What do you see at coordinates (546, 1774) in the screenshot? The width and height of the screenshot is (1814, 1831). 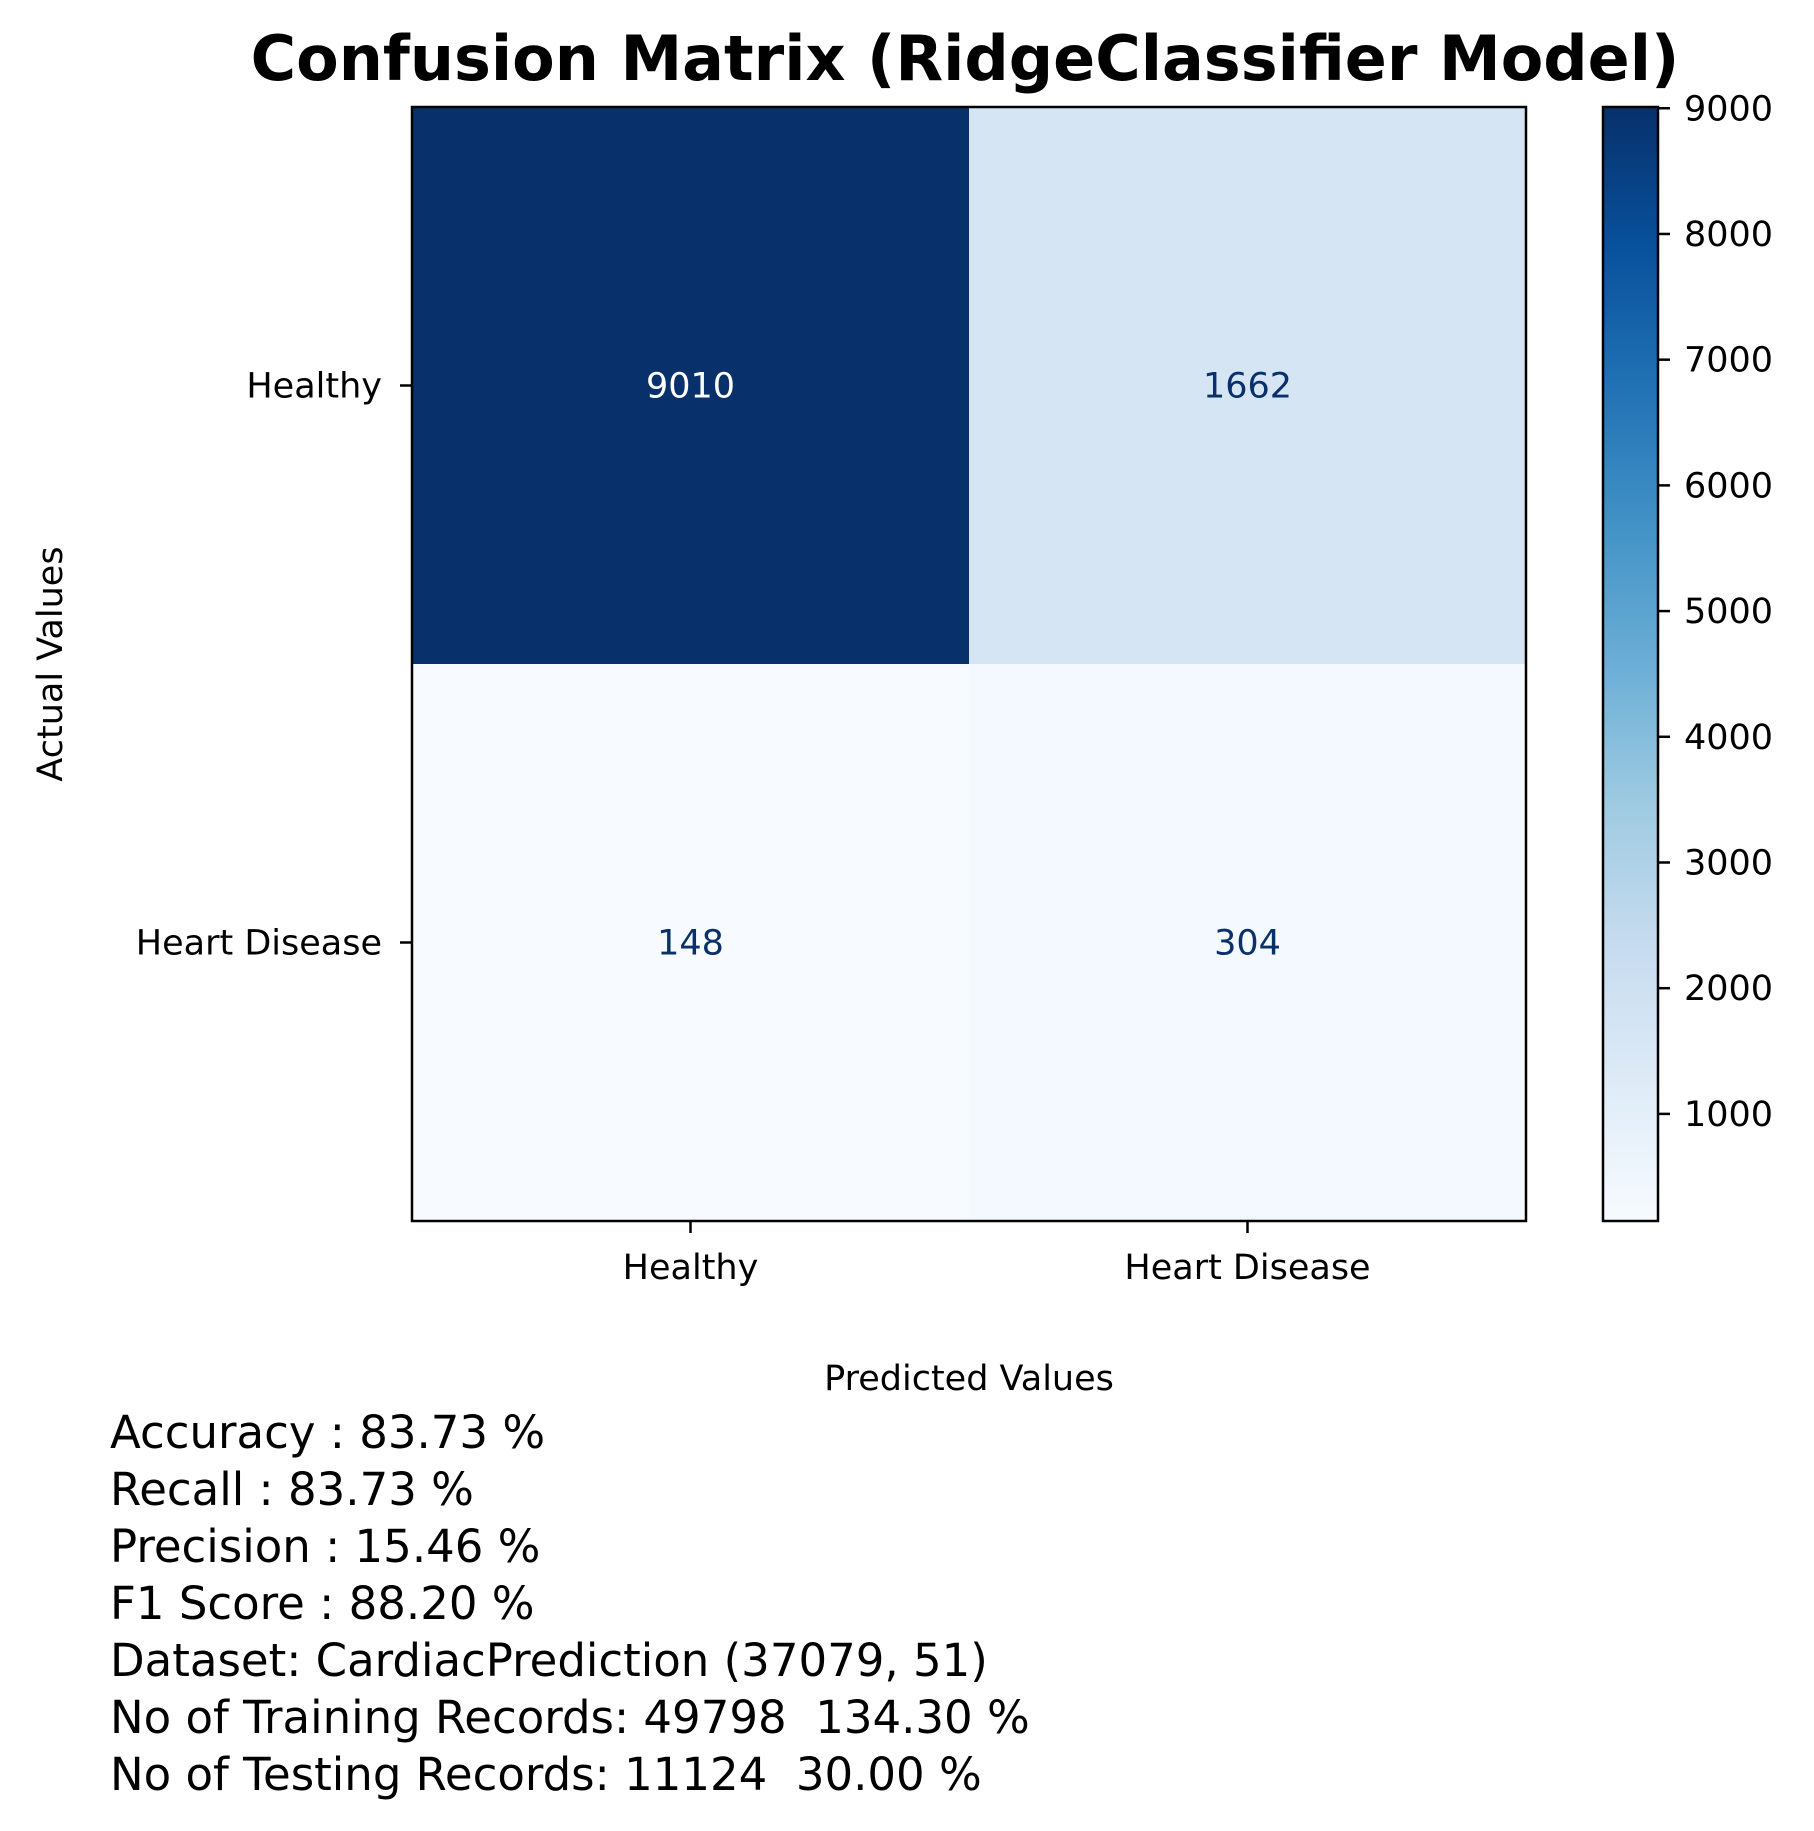 I see `metric-line: No of Testing Records: 11124 30.00 %` at bounding box center [546, 1774].